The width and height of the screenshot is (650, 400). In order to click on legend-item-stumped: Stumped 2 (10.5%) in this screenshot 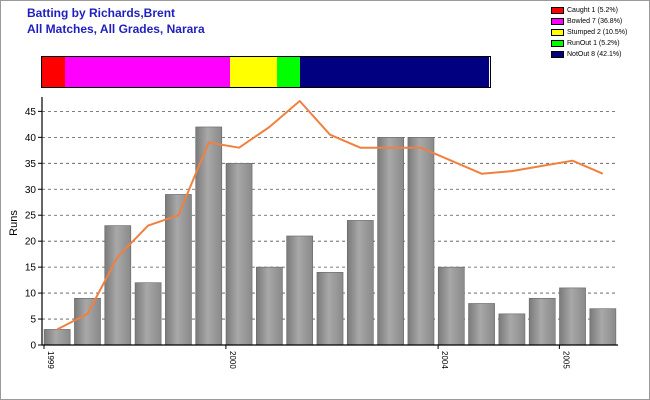, I will do `click(589, 32)`.